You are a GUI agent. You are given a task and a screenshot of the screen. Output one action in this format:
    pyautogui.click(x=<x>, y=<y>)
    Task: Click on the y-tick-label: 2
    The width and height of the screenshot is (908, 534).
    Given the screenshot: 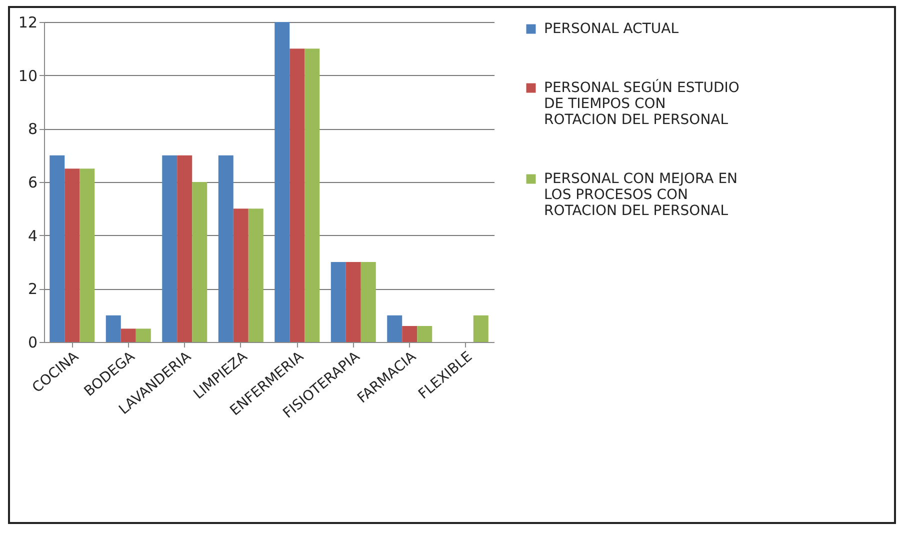 What is the action you would take?
    pyautogui.click(x=33, y=289)
    